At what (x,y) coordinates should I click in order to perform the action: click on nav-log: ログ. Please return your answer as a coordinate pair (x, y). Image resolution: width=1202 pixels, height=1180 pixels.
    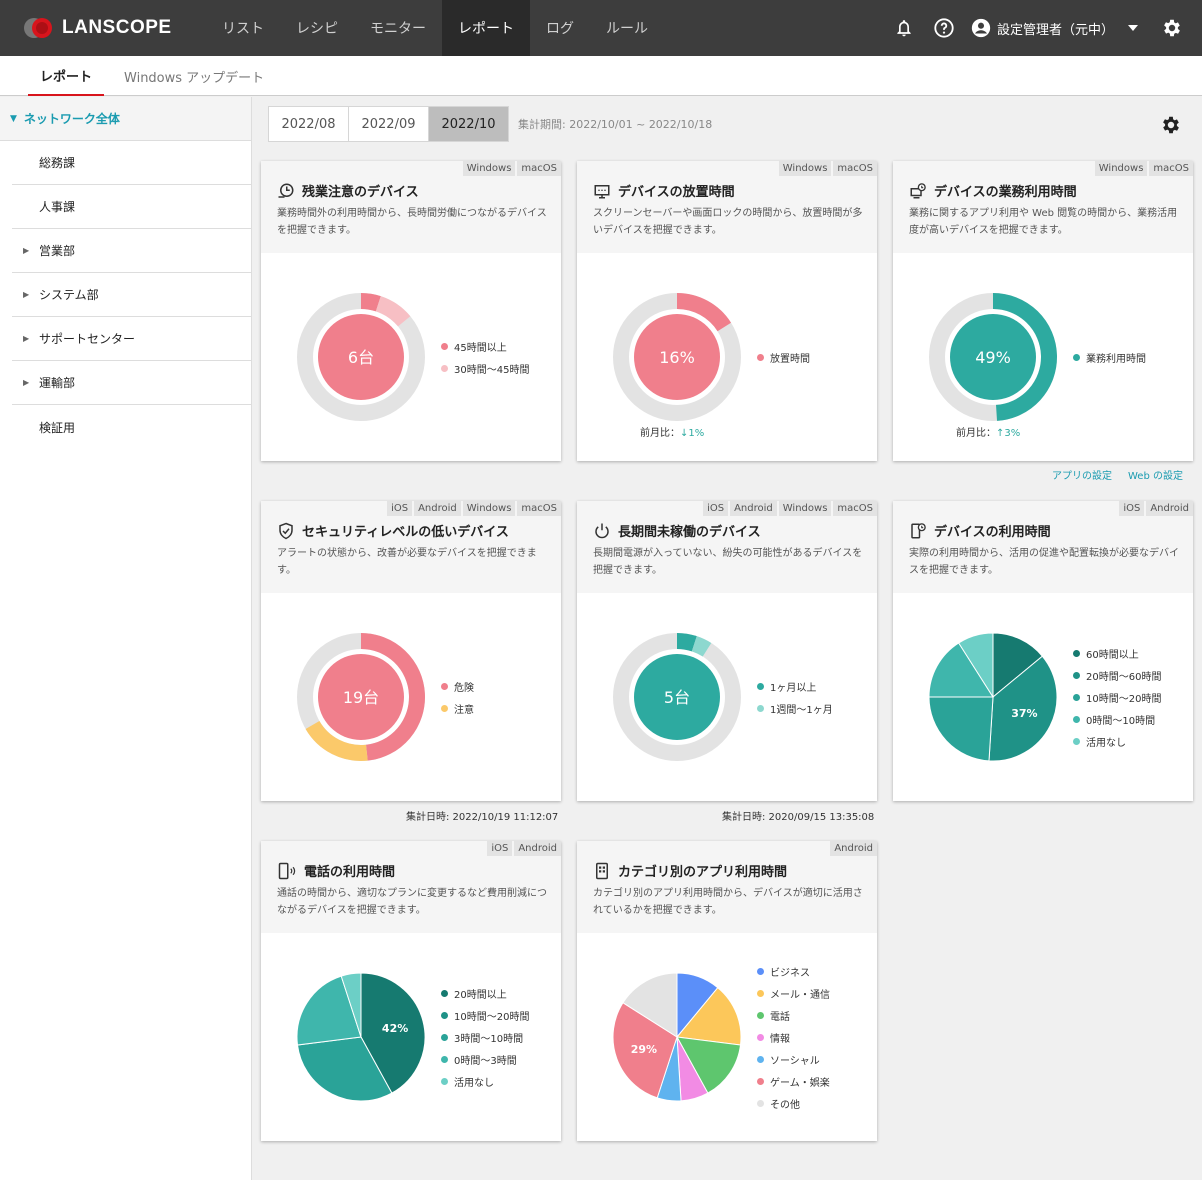
    Looking at the image, I should click on (560, 29).